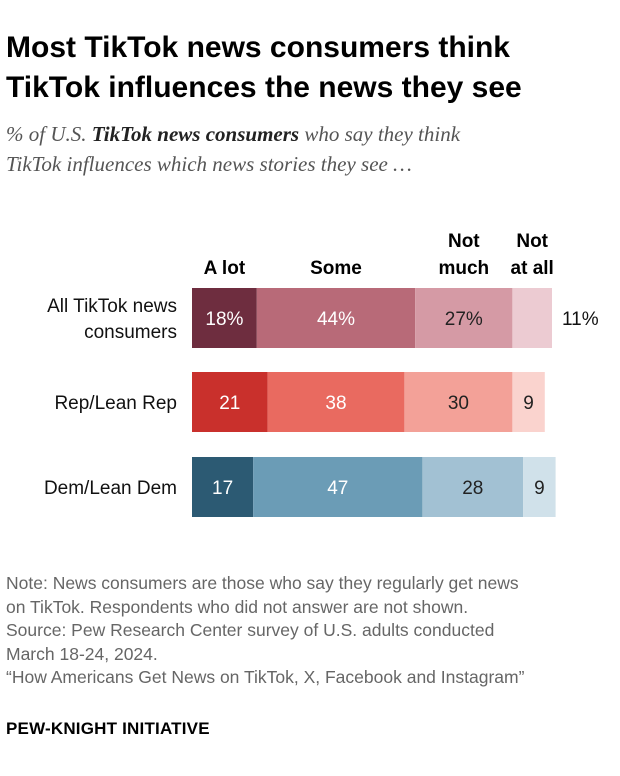 The width and height of the screenshot is (620, 776). What do you see at coordinates (108, 728) in the screenshot?
I see `brand-label: PEW-KNIGHT INITIATIVE` at bounding box center [108, 728].